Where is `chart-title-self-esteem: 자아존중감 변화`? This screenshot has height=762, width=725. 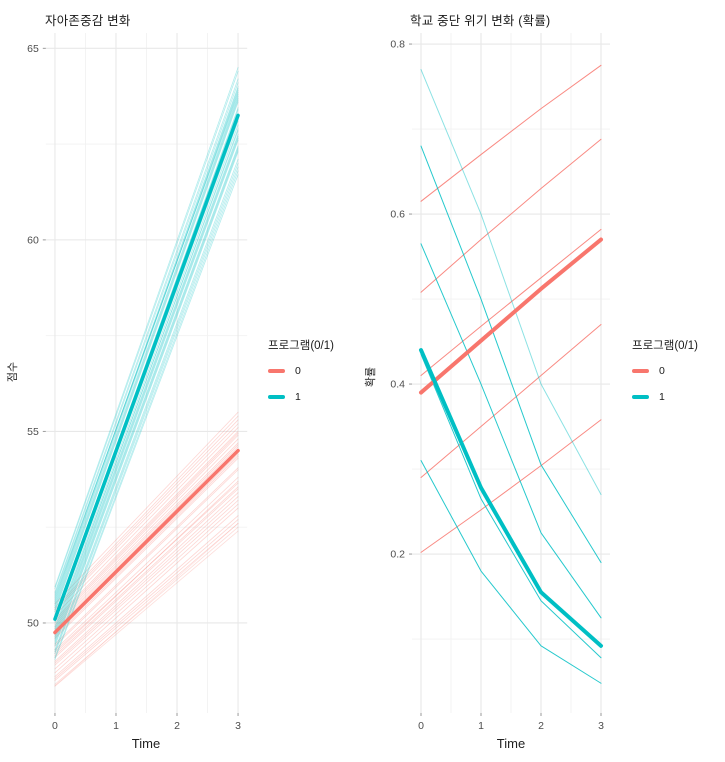
chart-title-self-esteem: 자아존중감 변화 is located at coordinates (88, 21).